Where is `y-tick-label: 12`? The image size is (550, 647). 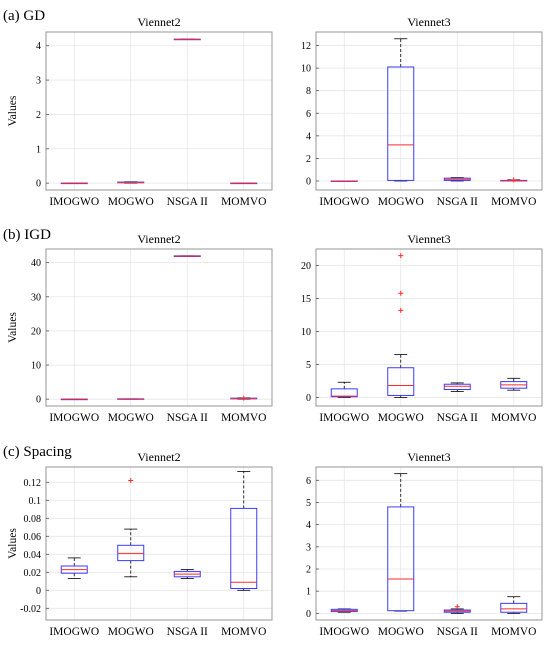 y-tick-label: 12 is located at coordinates (306, 46).